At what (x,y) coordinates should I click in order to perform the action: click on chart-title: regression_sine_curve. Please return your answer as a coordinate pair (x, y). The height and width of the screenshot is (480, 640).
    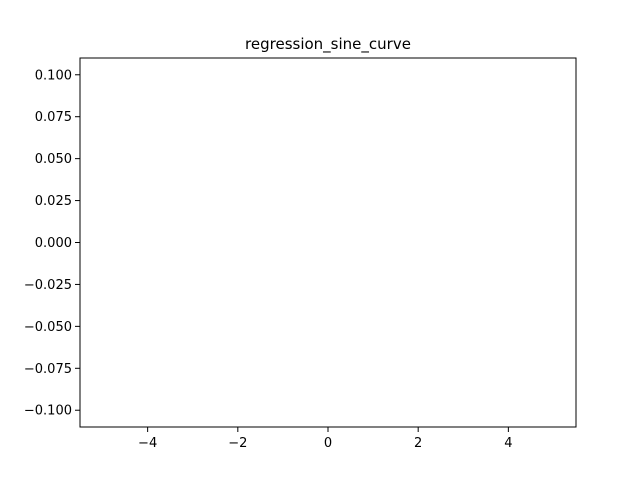
    Looking at the image, I should click on (328, 44).